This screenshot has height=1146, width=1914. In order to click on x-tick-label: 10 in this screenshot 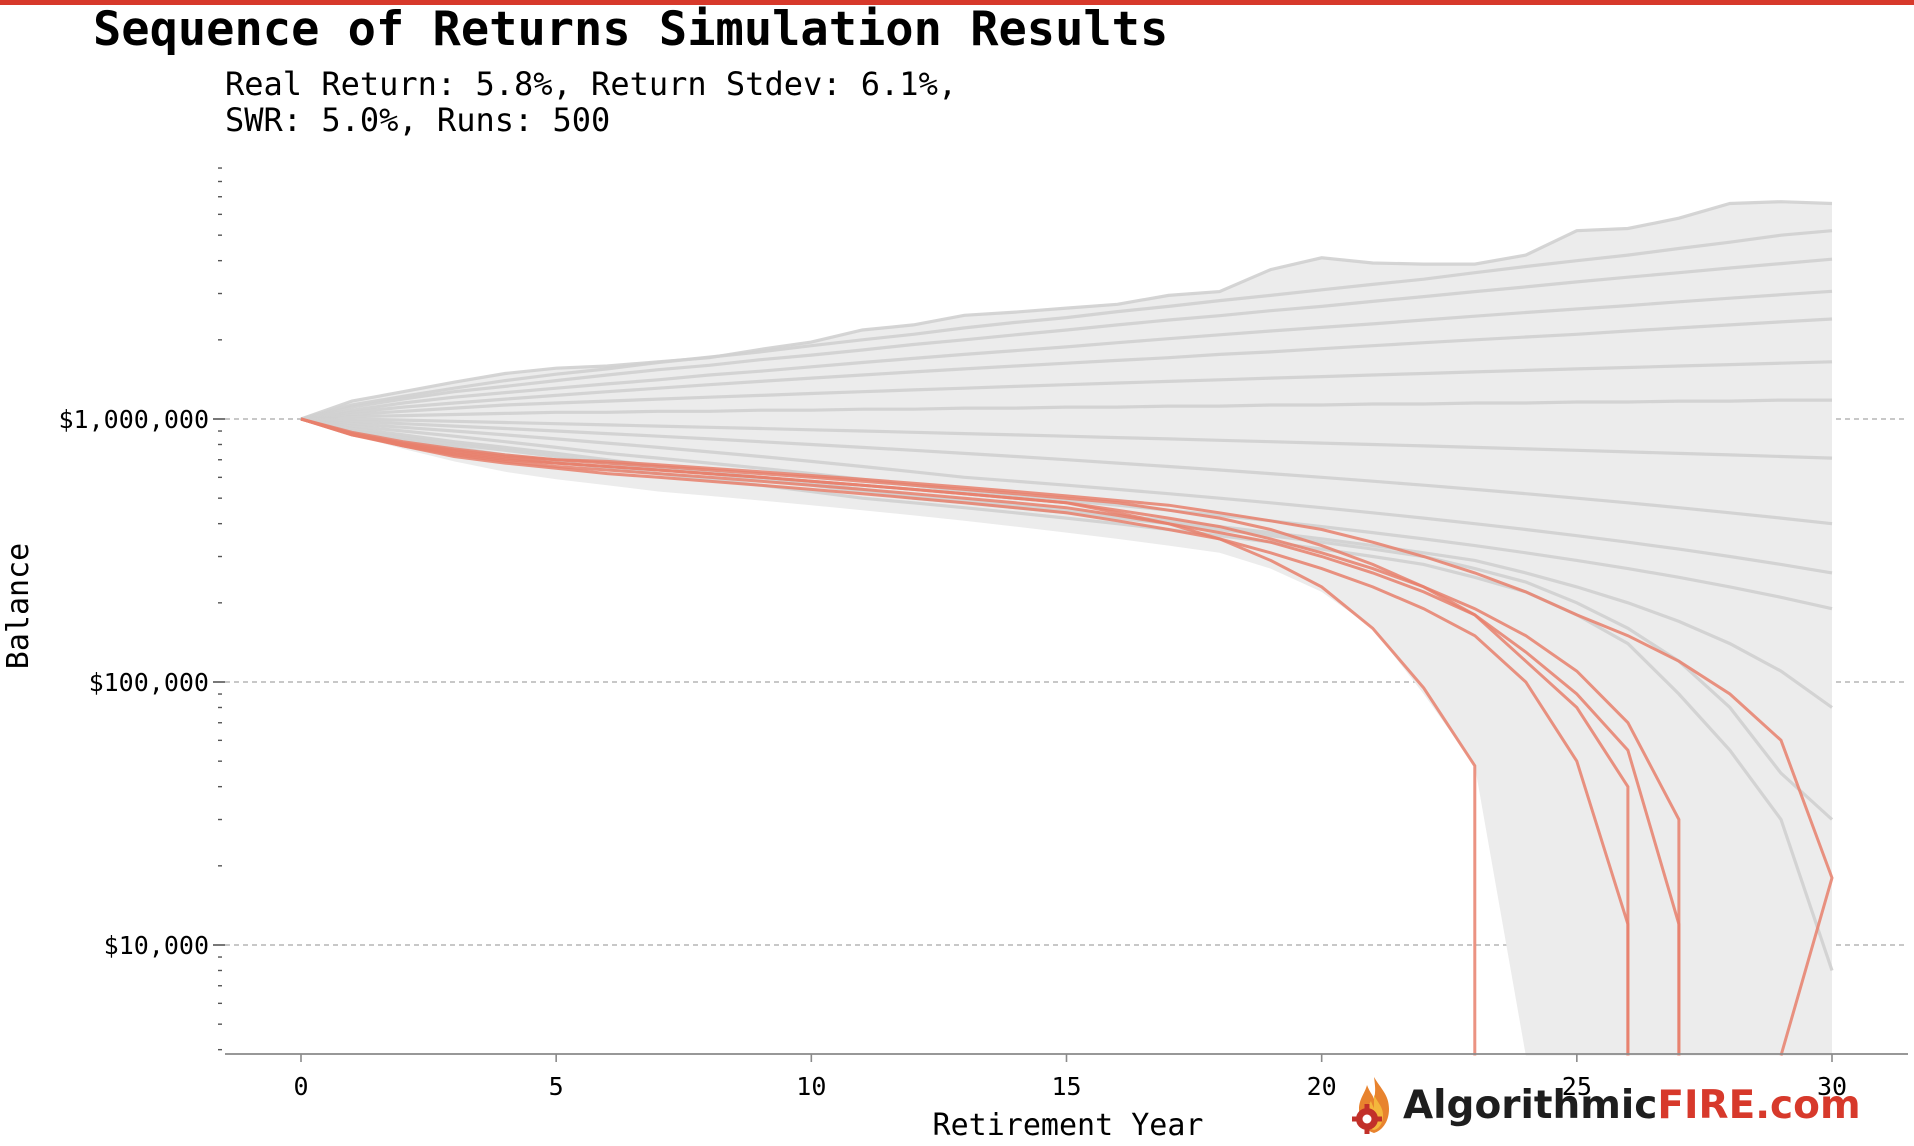, I will do `click(811, 1086)`.